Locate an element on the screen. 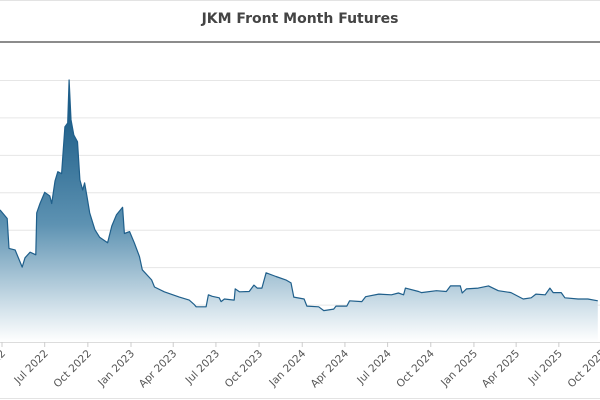 Image resolution: width=600 pixels, height=400 pixels. x-tick-label: Jul 2025 is located at coordinates (545, 367).